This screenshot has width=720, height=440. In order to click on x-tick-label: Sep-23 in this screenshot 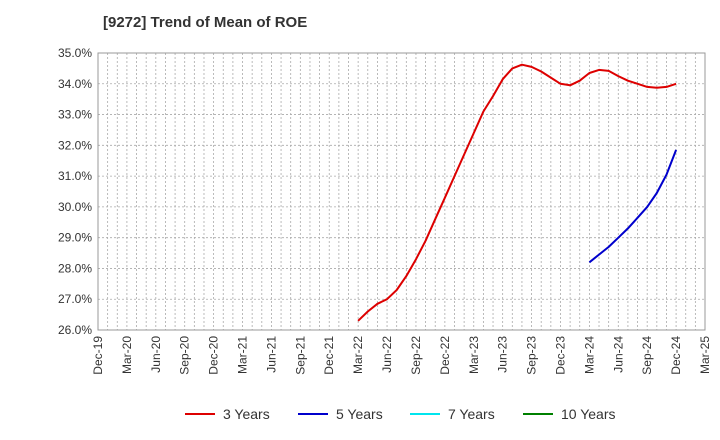, I will do `click(532, 355)`.